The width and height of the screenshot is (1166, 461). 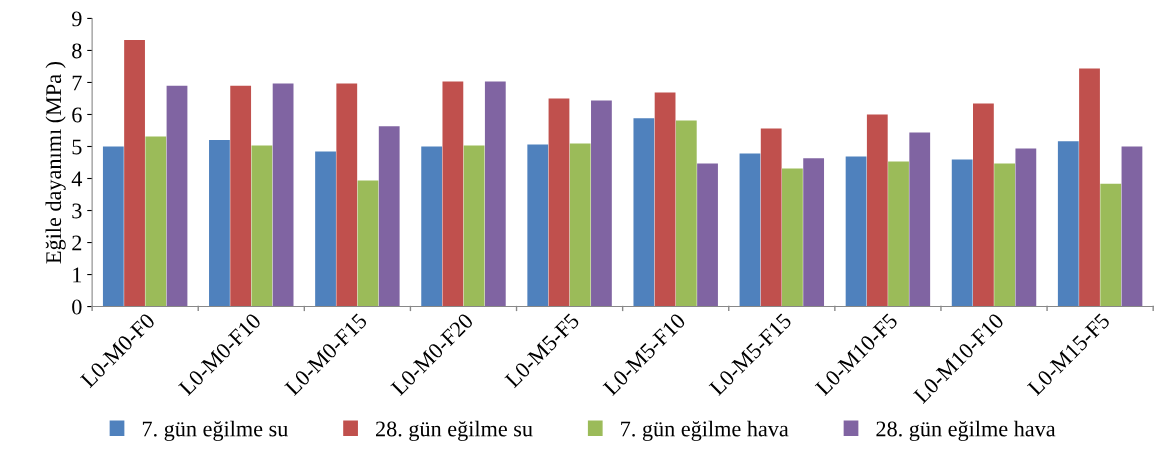 I want to click on legend-label: 28. gün eğilme su, so click(x=454, y=430).